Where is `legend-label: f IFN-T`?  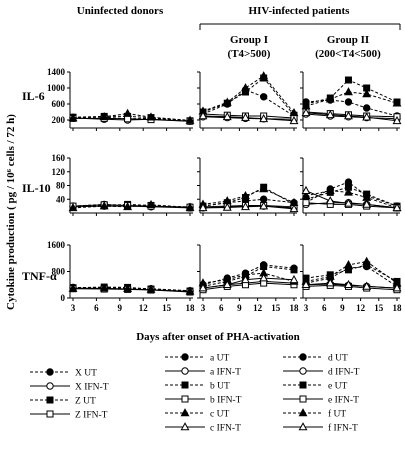
legend-label: f IFN-T is located at coordinates (343, 428).